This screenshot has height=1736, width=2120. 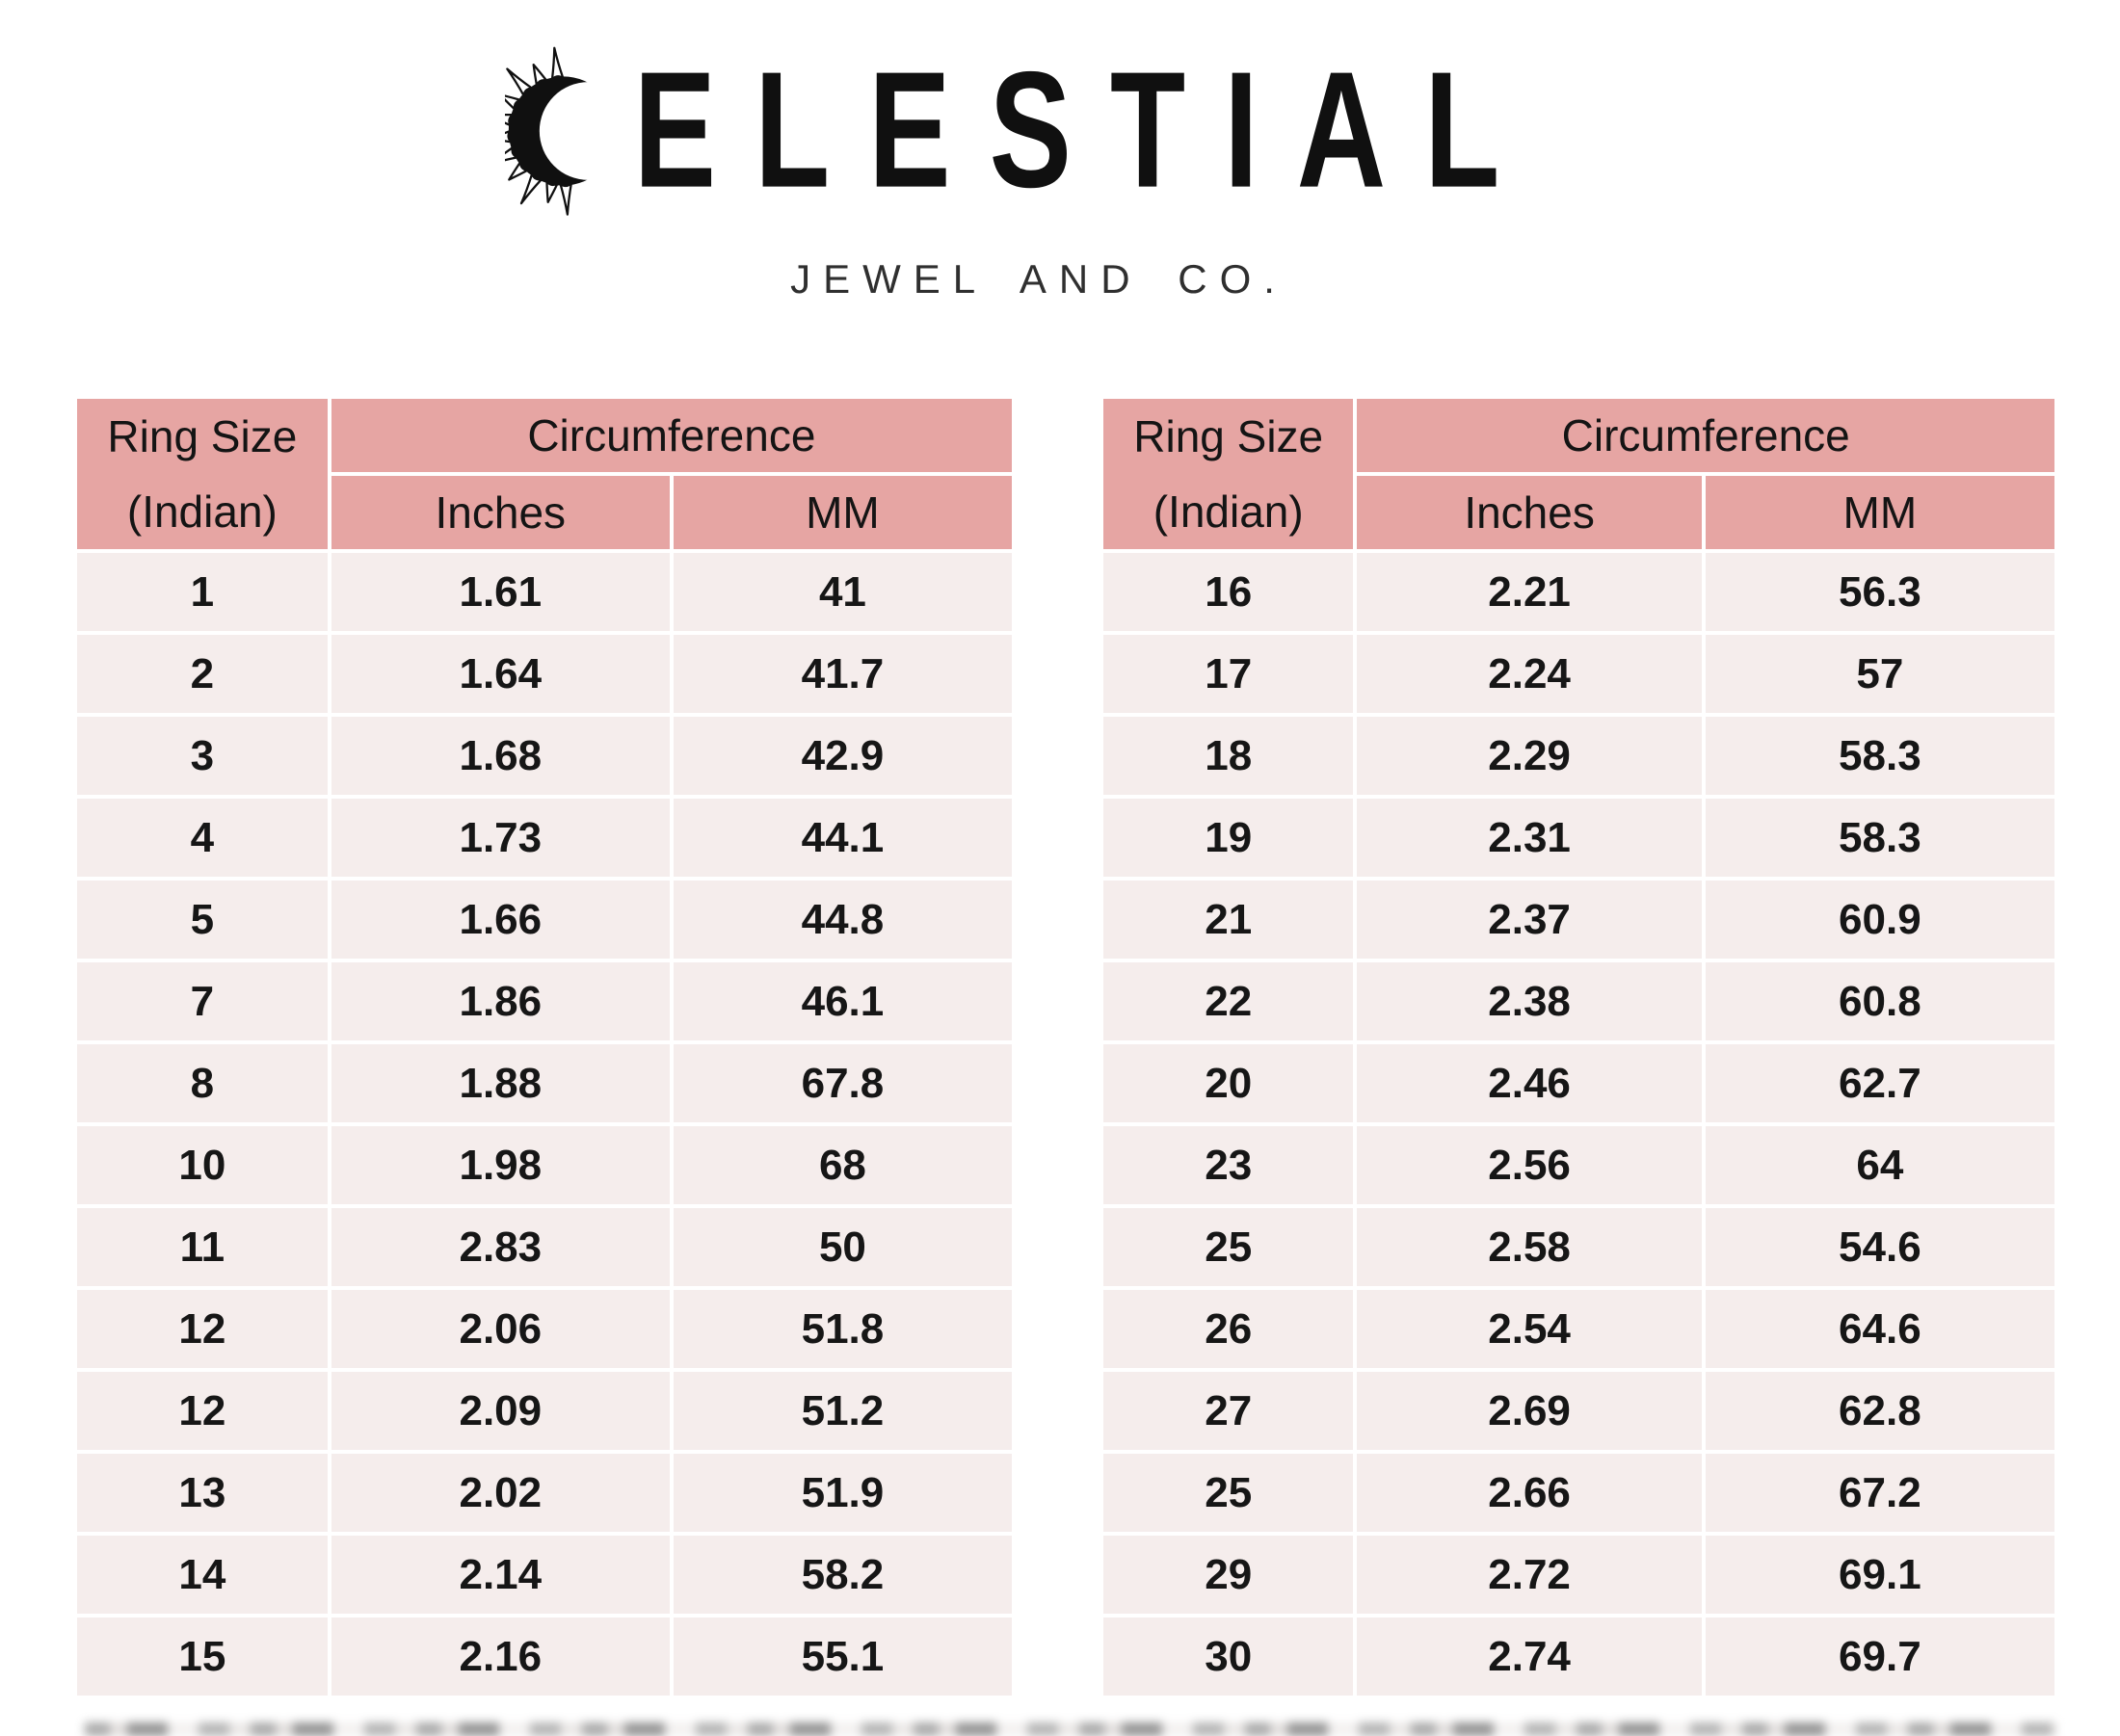 I want to click on mm-cell: 44.8, so click(x=842, y=920).